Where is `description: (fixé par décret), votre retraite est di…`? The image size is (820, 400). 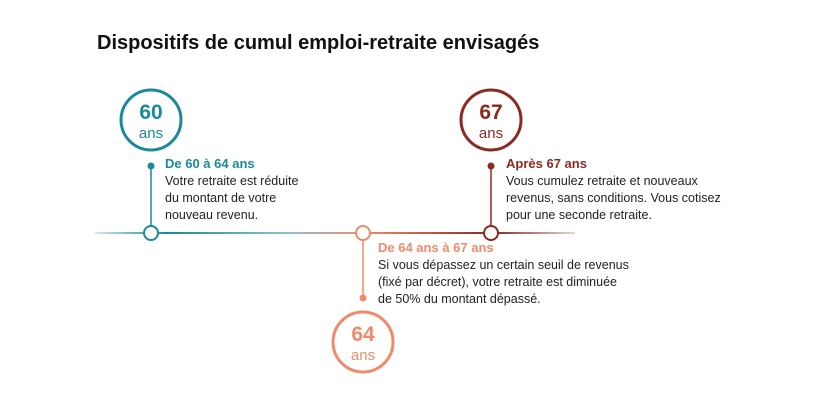
description: (fixé par décret), votre retraite est di… is located at coordinates (497, 282).